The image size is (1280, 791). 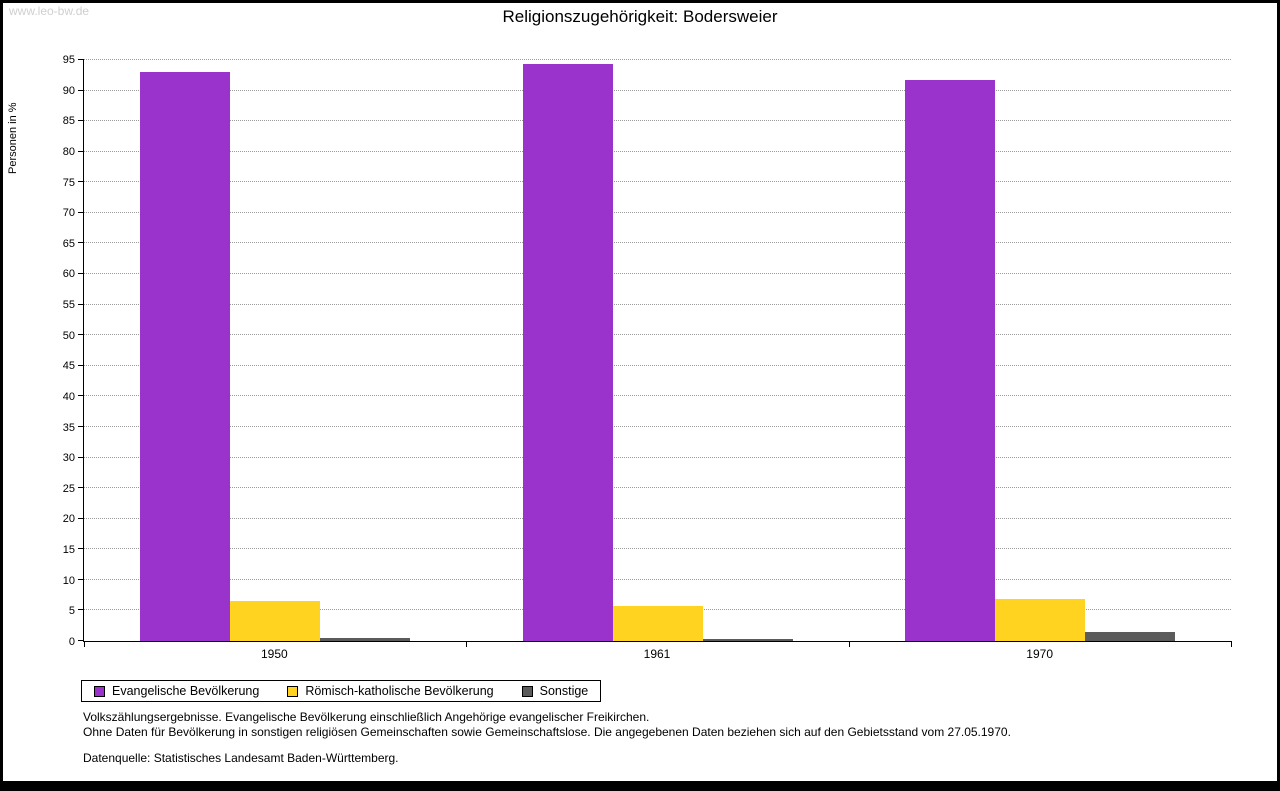 What do you see at coordinates (640, 16) in the screenshot?
I see `chart-title: Religionszugehörigkeit: Bodersweier` at bounding box center [640, 16].